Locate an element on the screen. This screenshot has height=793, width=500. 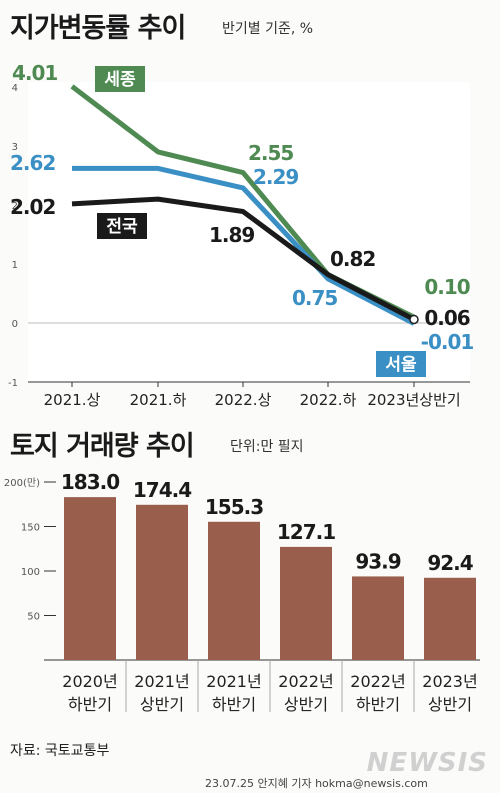
y-tick-label: 200(만) is located at coordinates (22, 483).